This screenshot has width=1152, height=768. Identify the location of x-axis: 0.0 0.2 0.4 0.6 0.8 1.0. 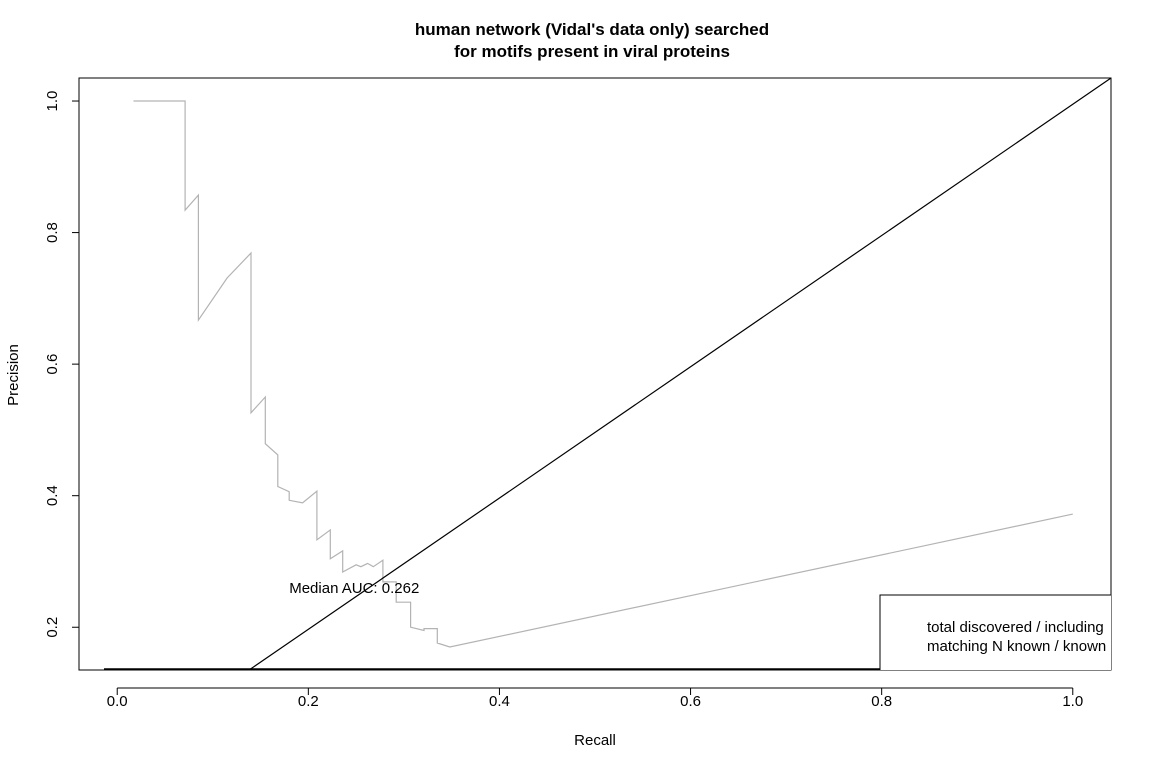
(595, 698).